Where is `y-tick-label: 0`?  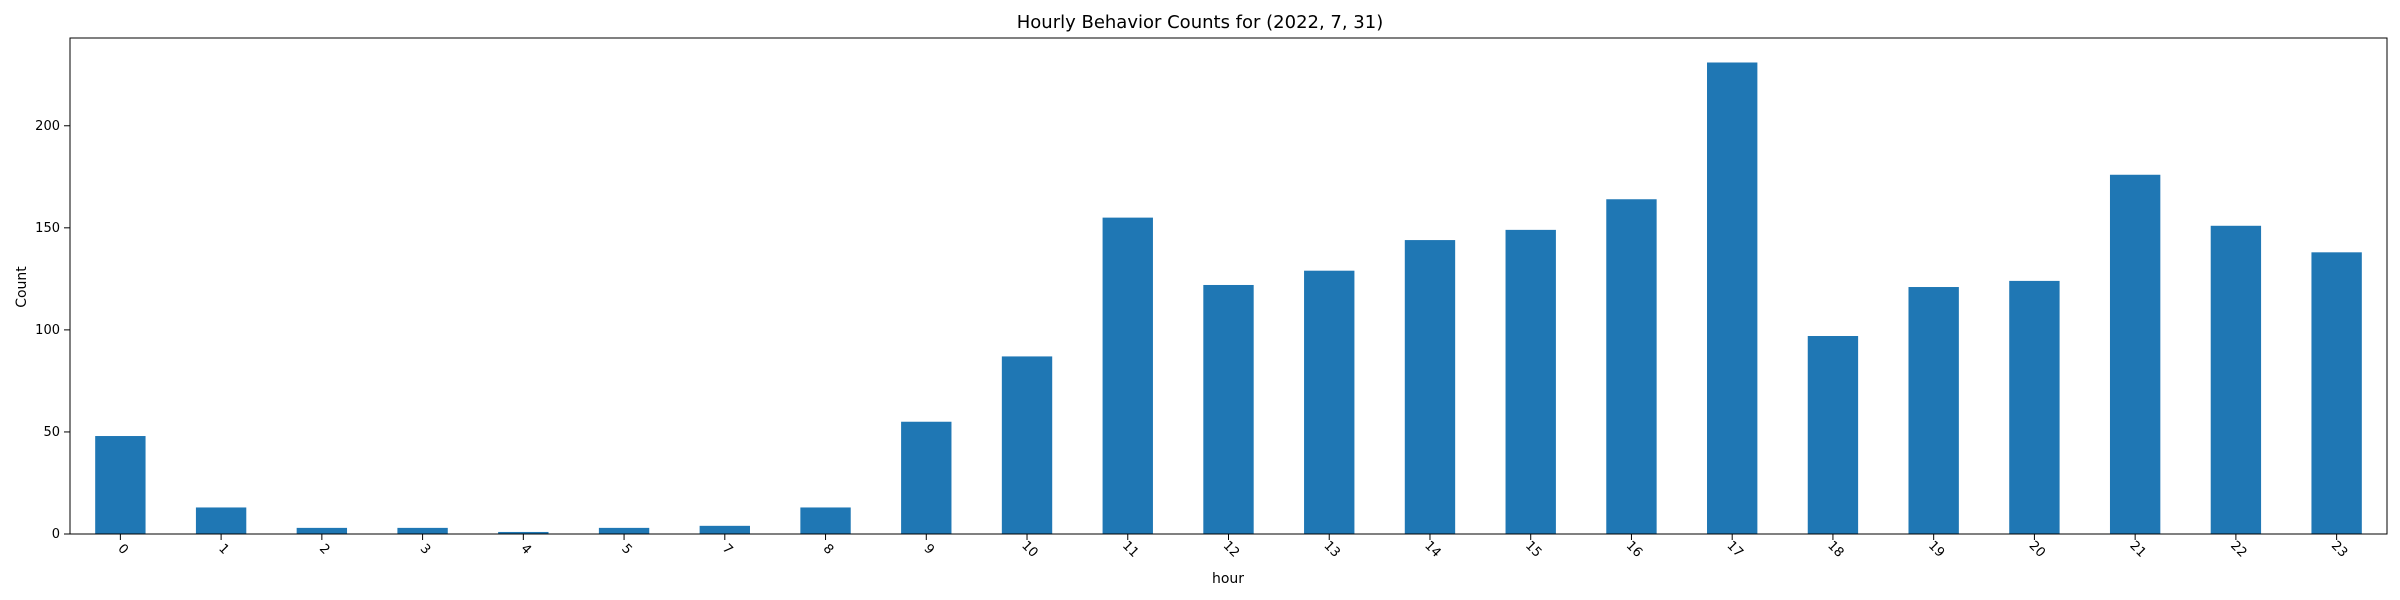
y-tick-label: 0 is located at coordinates (56, 534).